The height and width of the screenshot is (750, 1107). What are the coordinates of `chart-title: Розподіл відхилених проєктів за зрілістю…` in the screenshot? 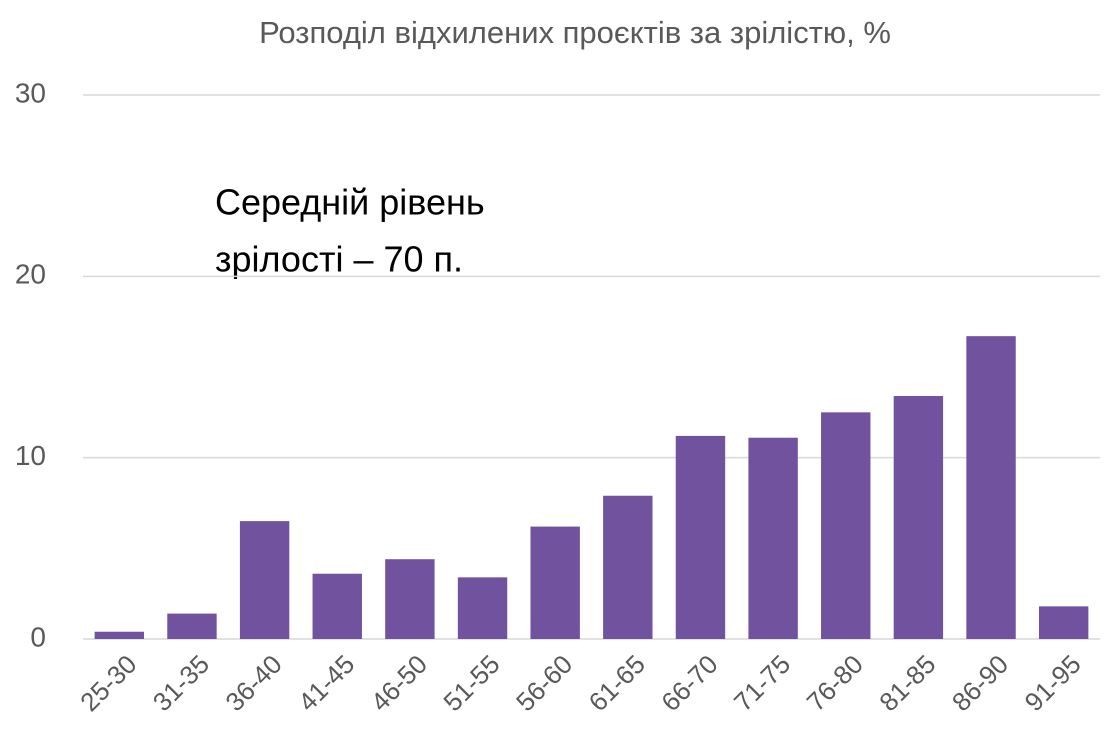 It's located at (575, 32).